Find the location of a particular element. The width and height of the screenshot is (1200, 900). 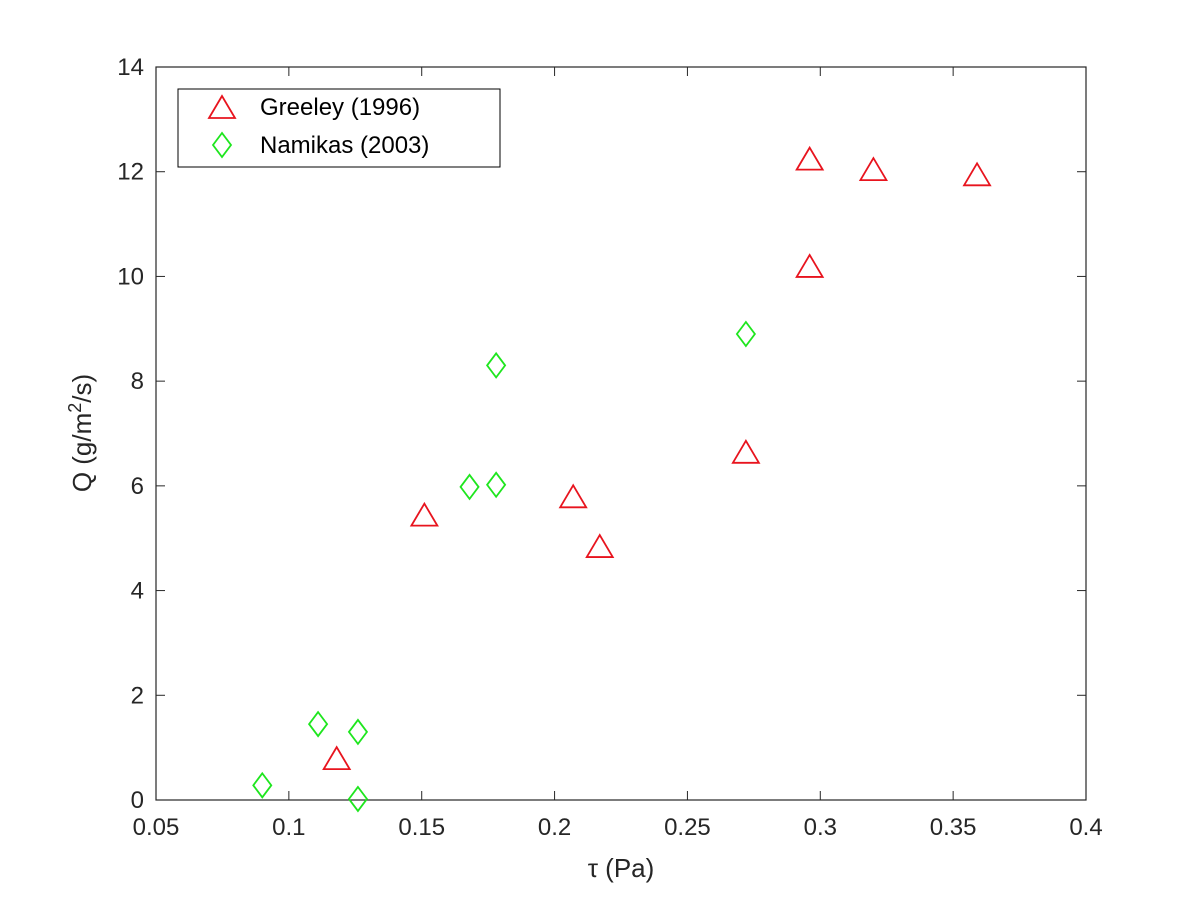

x-tick-label: 0.1 is located at coordinates (288, 827).